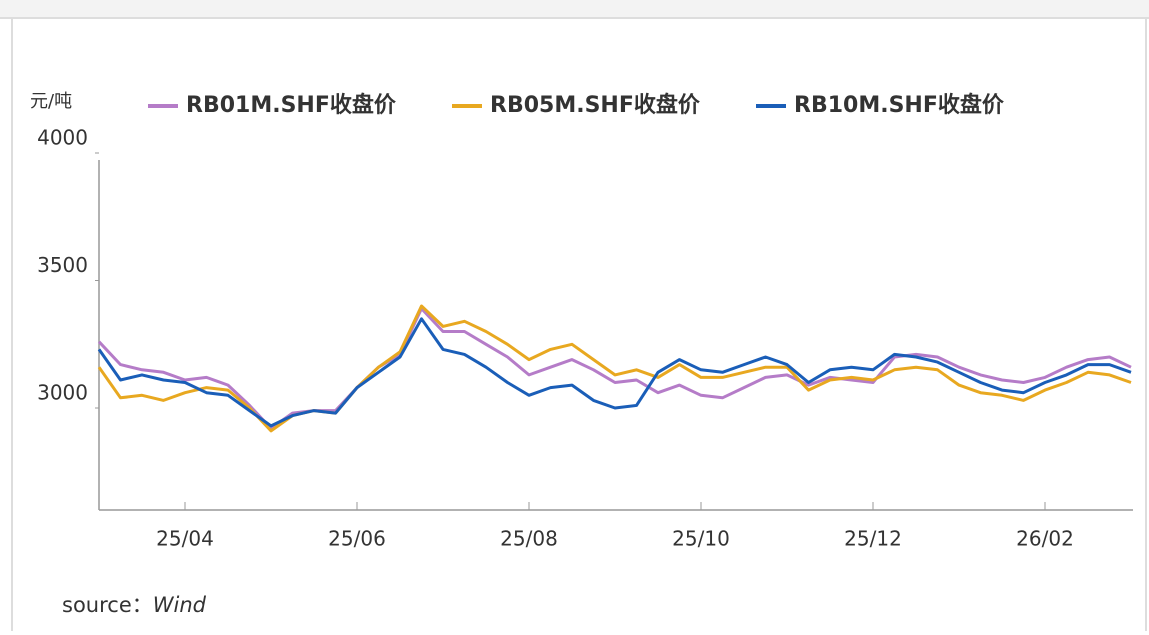  What do you see at coordinates (529, 539) in the screenshot?
I see `x-tick-label: 25/08` at bounding box center [529, 539].